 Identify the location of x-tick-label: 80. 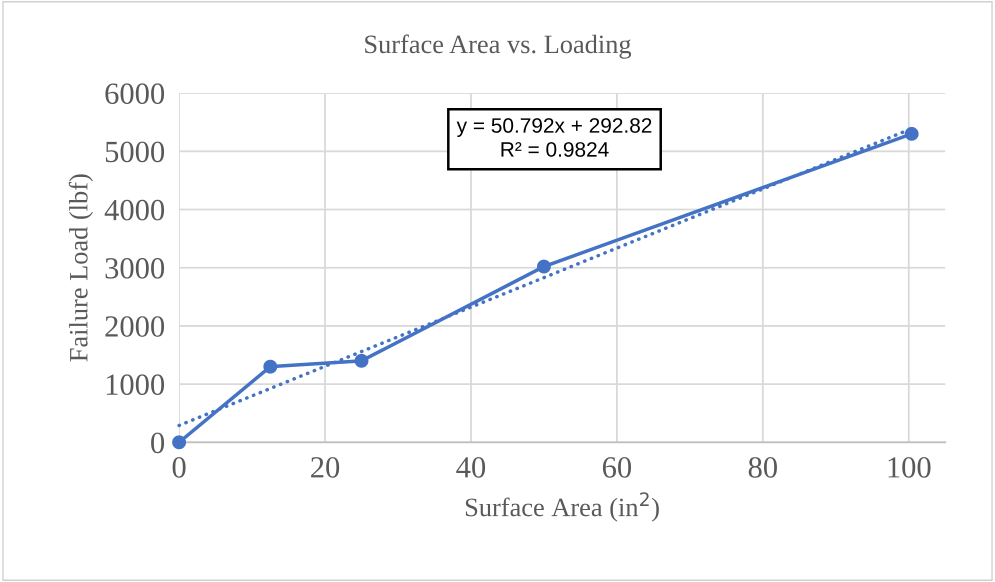
(762, 467).